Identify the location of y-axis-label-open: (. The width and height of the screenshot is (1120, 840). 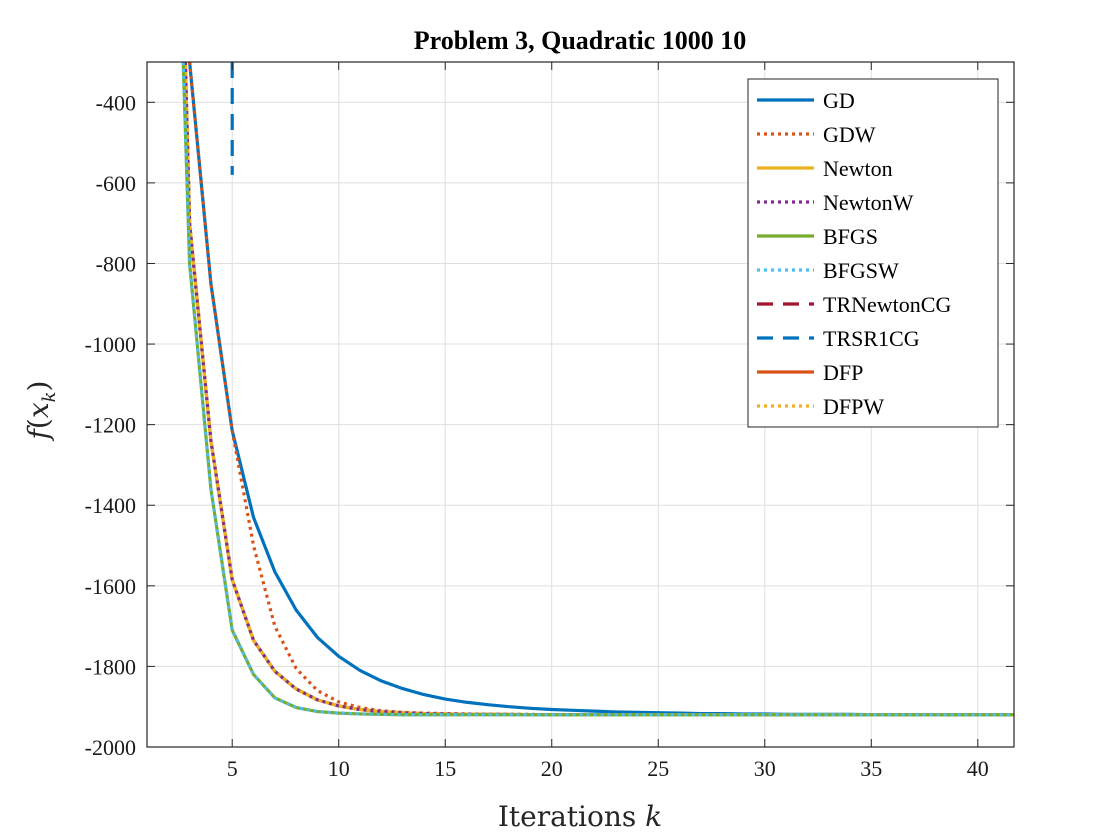
(38, 423).